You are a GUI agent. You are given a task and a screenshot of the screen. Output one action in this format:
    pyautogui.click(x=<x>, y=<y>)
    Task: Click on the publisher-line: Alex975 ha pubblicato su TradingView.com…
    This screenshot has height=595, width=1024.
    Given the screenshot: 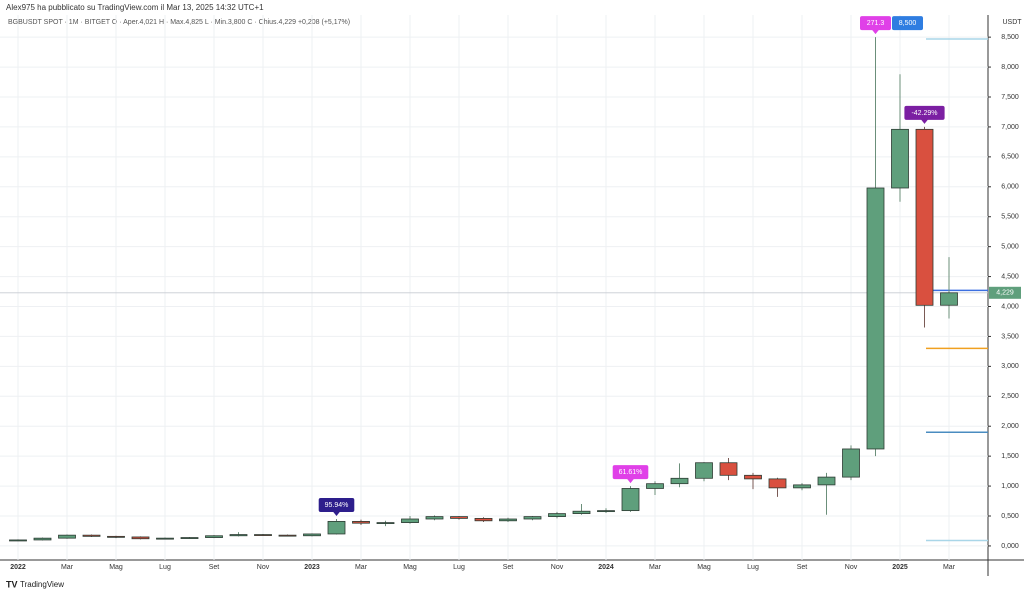 What is the action you would take?
    pyautogui.click(x=135, y=7)
    